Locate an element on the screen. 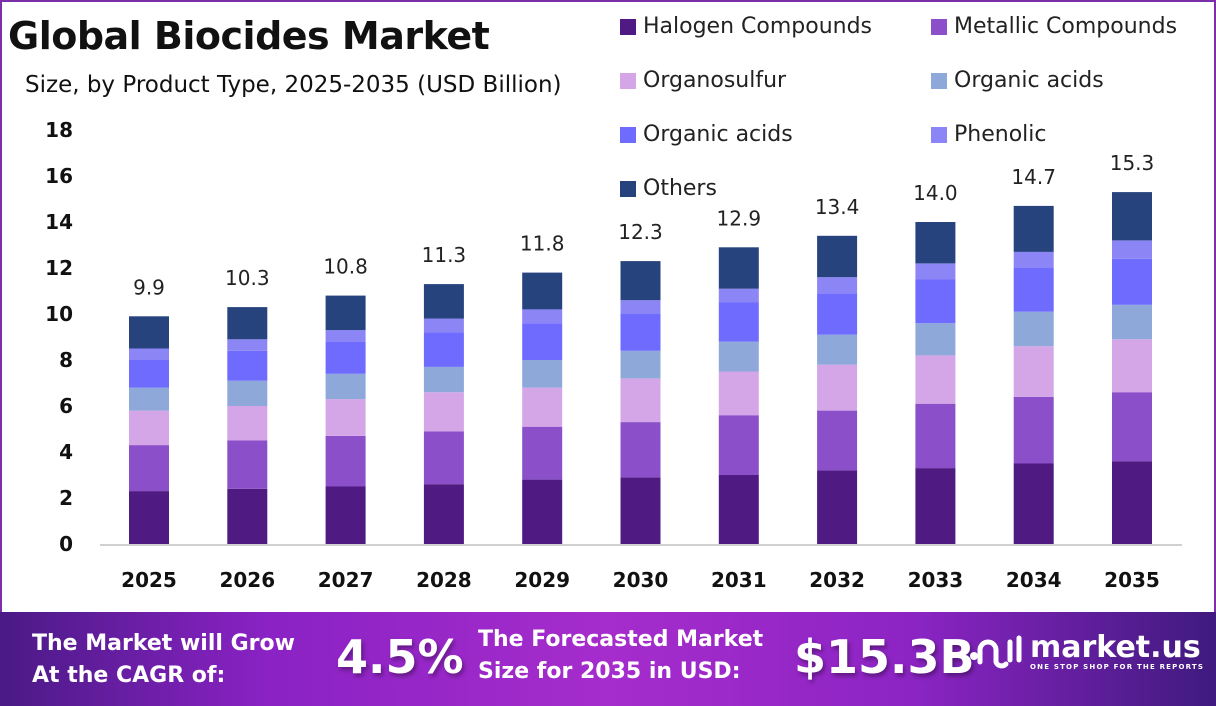  y-tick-label: 10 is located at coordinates (59, 314).